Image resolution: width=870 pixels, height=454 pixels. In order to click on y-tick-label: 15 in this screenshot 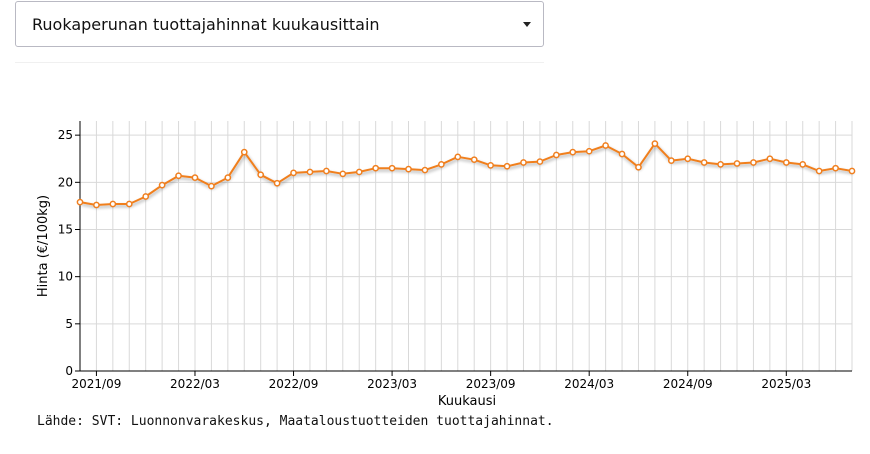, I will do `click(65, 229)`.